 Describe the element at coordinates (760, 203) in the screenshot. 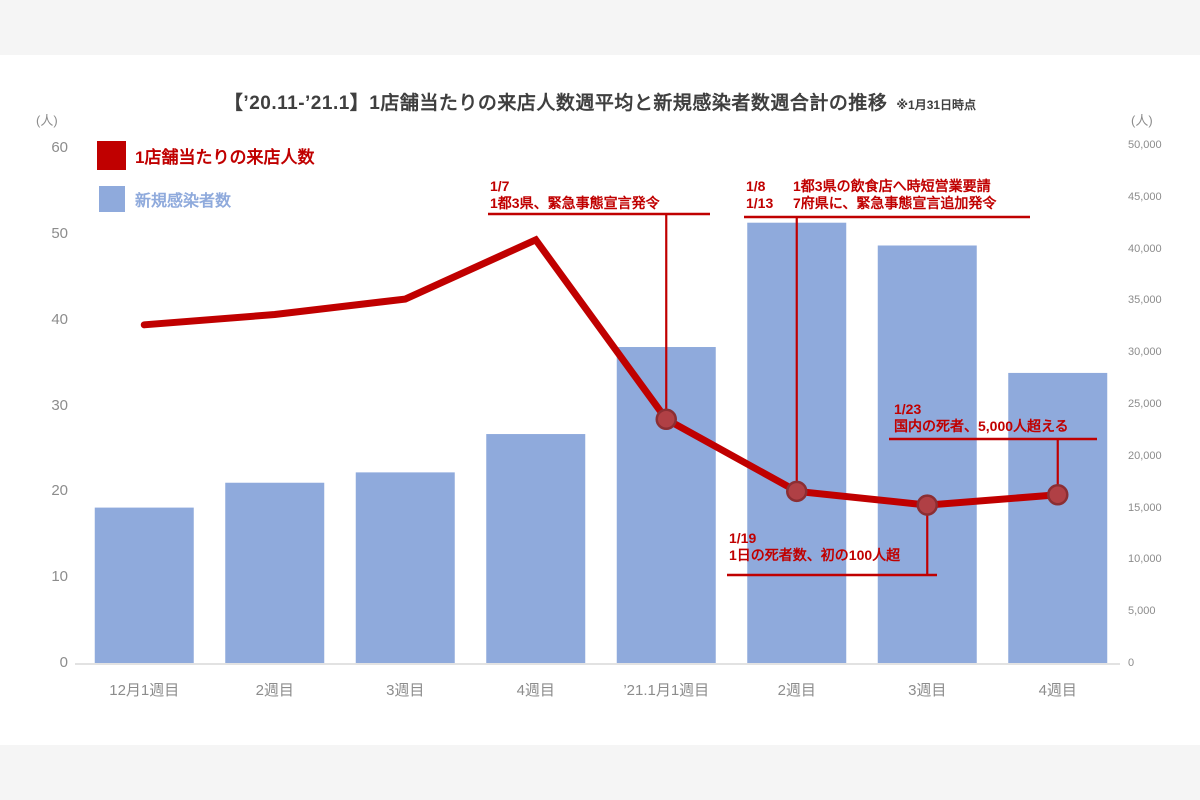

I see `annotation-jan13-date: 1/13` at that location.